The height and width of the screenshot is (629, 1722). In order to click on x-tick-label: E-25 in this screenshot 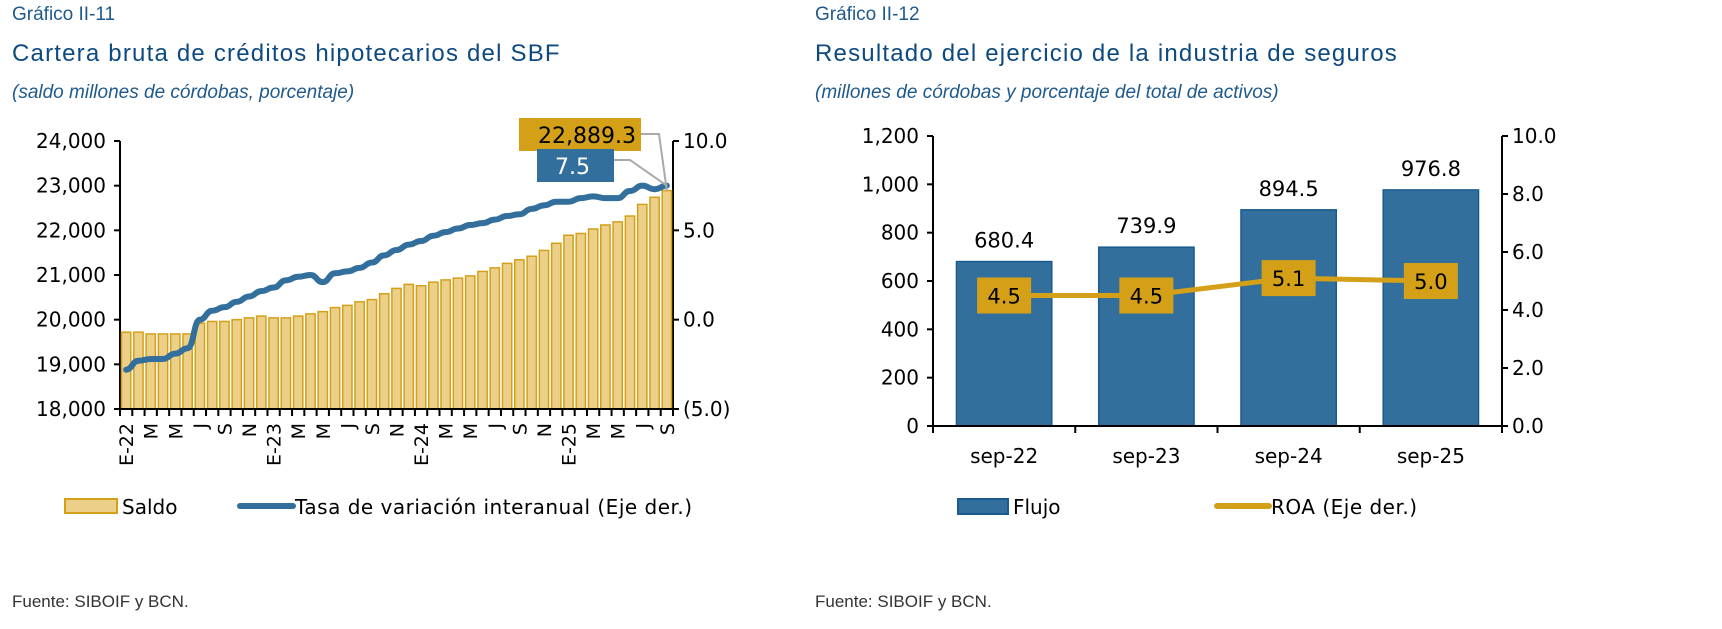, I will do `click(570, 444)`.